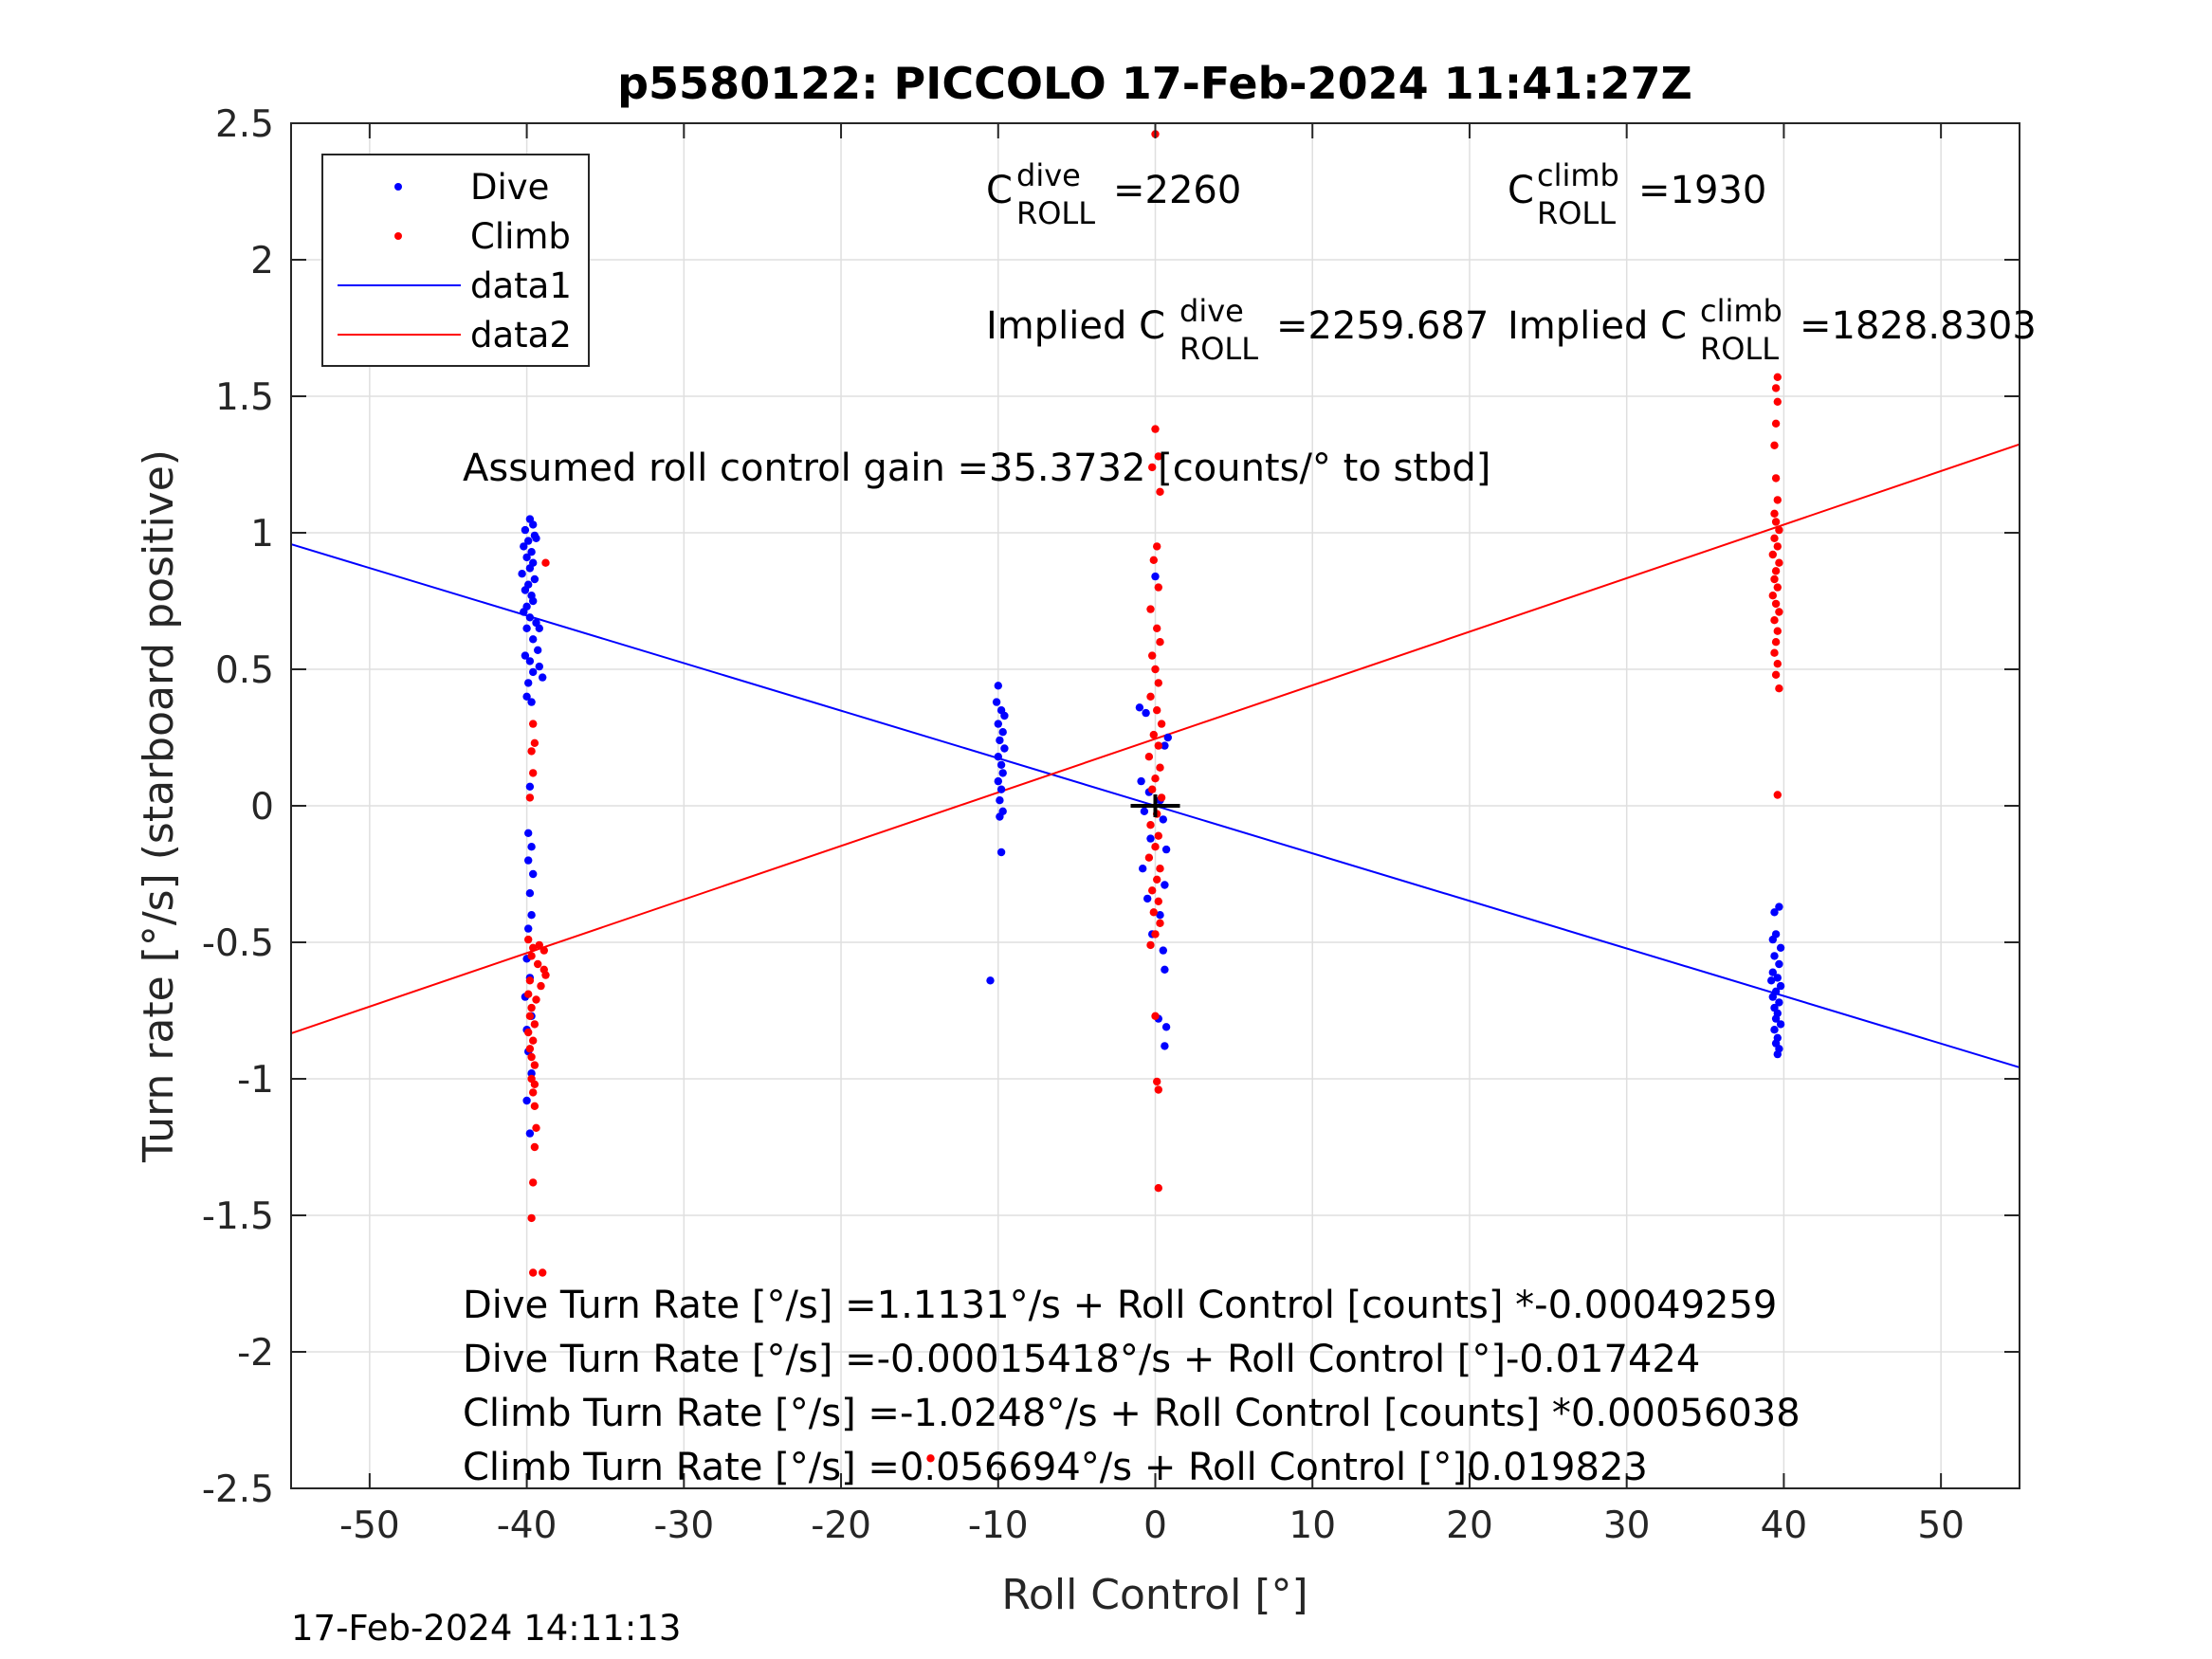 This screenshot has width=2212, height=1659. What do you see at coordinates (683, 1525) in the screenshot?
I see `x-tick-label: -30` at bounding box center [683, 1525].